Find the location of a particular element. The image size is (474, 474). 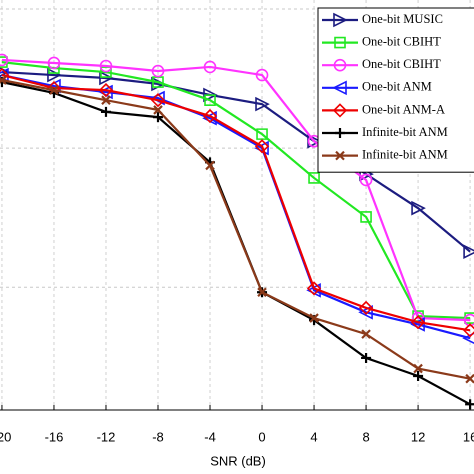

x-tick-label: 12 is located at coordinates (418, 436).